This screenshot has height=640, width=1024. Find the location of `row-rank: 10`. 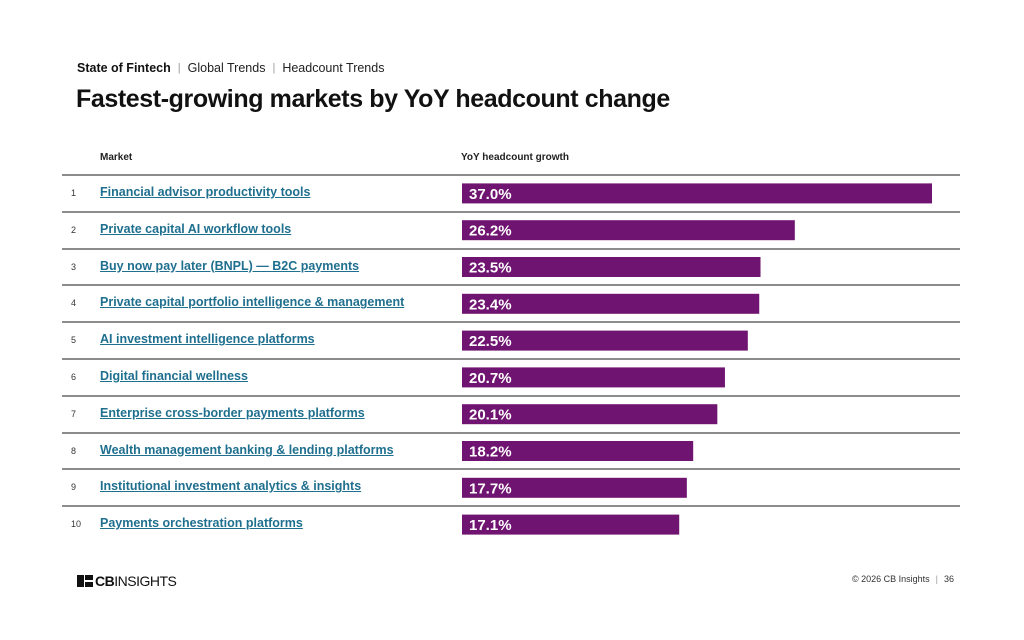

row-rank: 10 is located at coordinates (76, 524).